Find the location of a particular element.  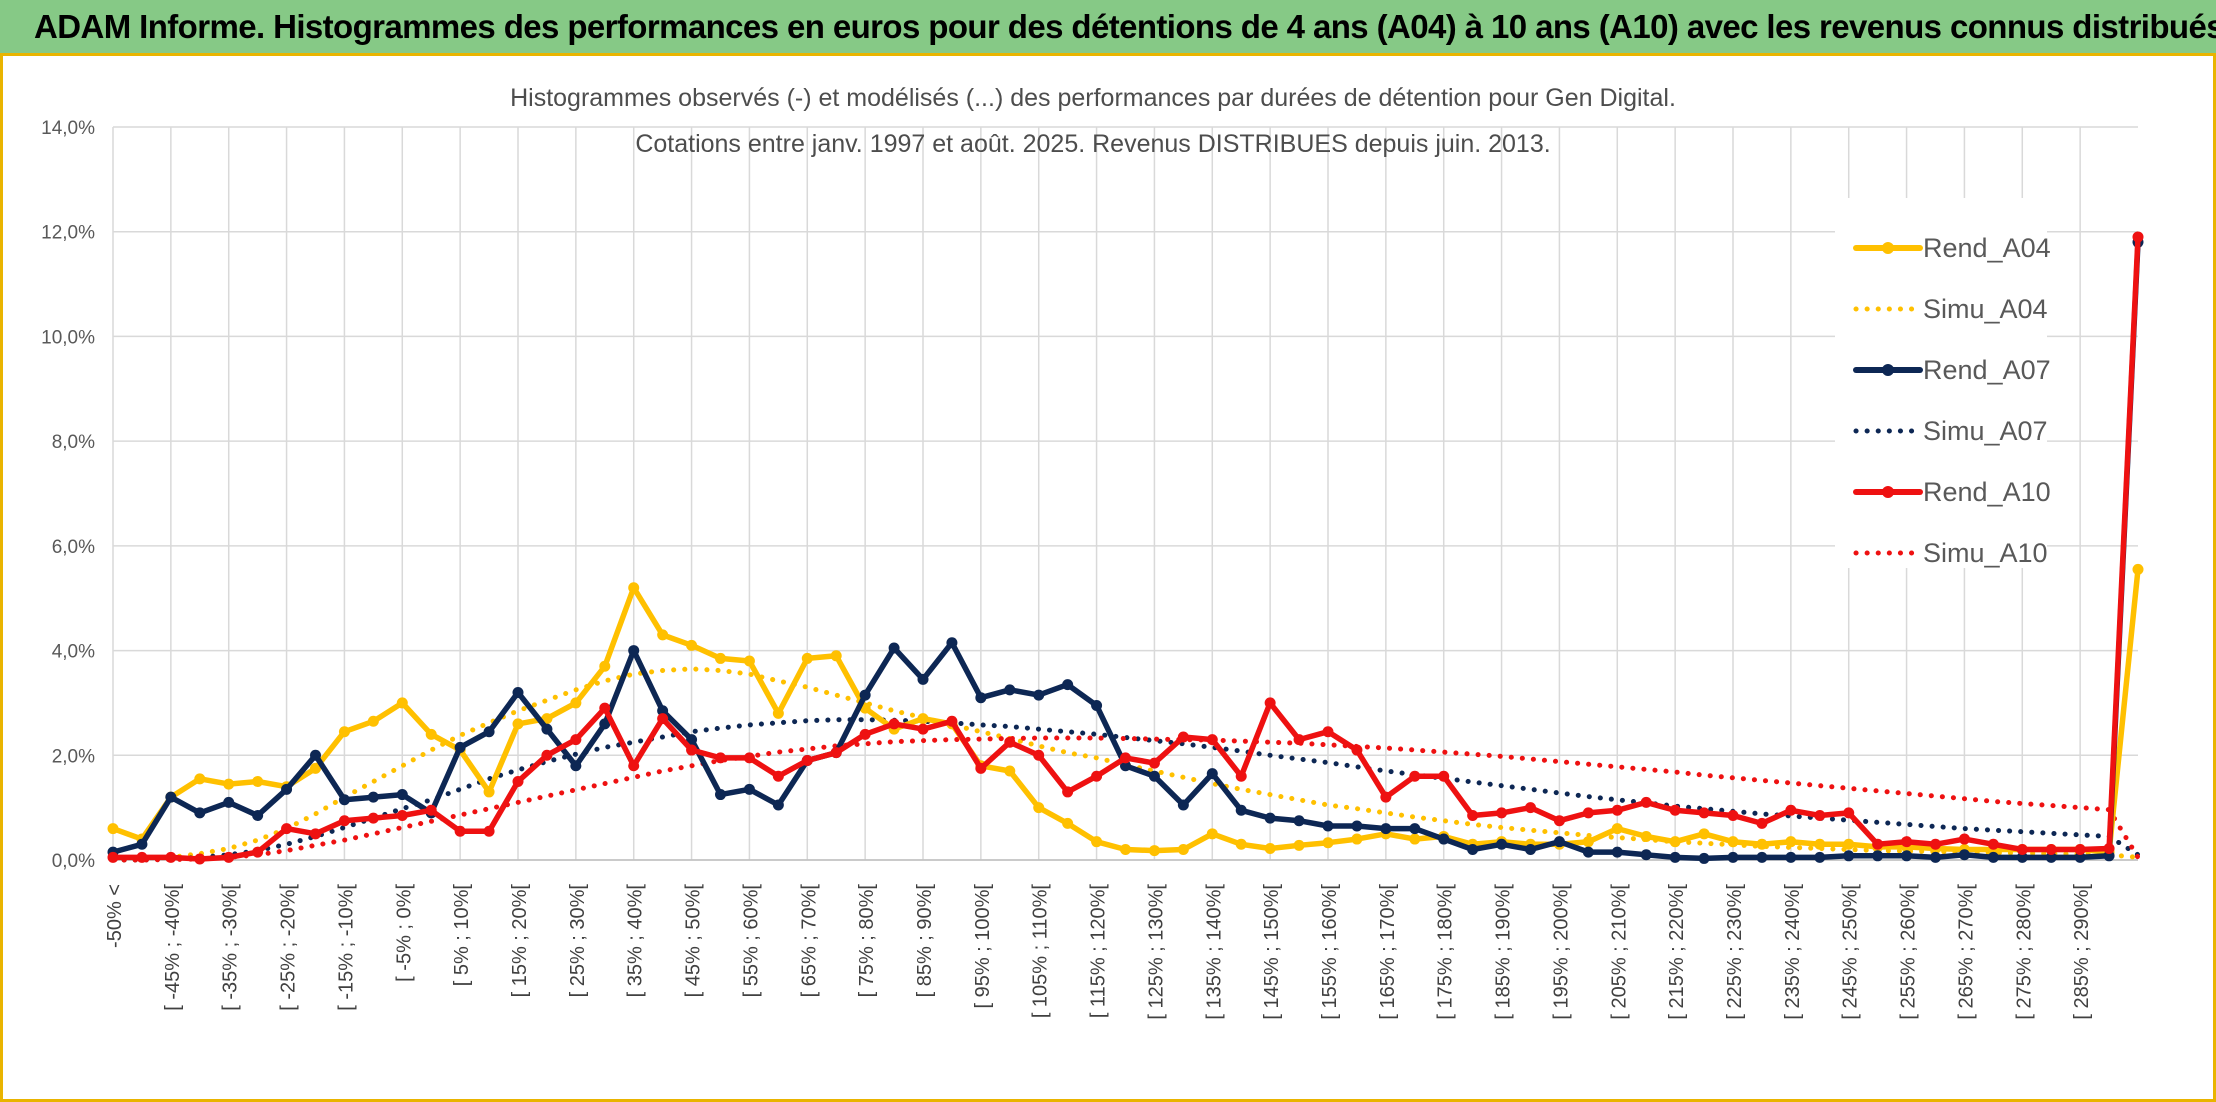

x-tick-label: [ -5% ; 0%[ is located at coordinates (404, 933).